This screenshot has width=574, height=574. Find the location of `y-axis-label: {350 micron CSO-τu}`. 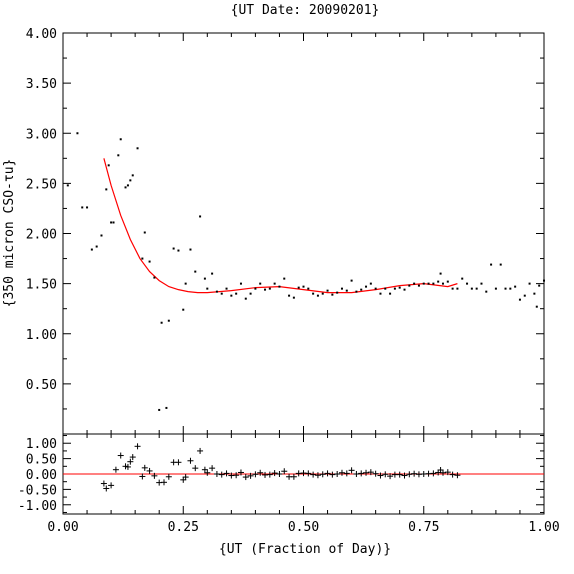

y-axis-label: {350 micron CSO-τu} is located at coordinates (9, 233).